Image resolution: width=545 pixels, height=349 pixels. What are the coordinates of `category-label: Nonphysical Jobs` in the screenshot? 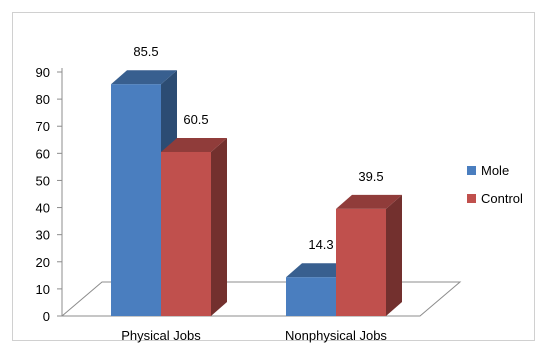 It's located at (336, 335).